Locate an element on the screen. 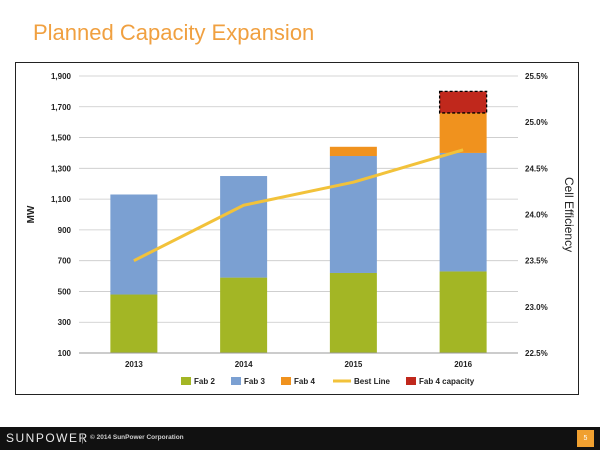 The image size is (600, 450). y2-tick-label: 24.0% is located at coordinates (536, 215).